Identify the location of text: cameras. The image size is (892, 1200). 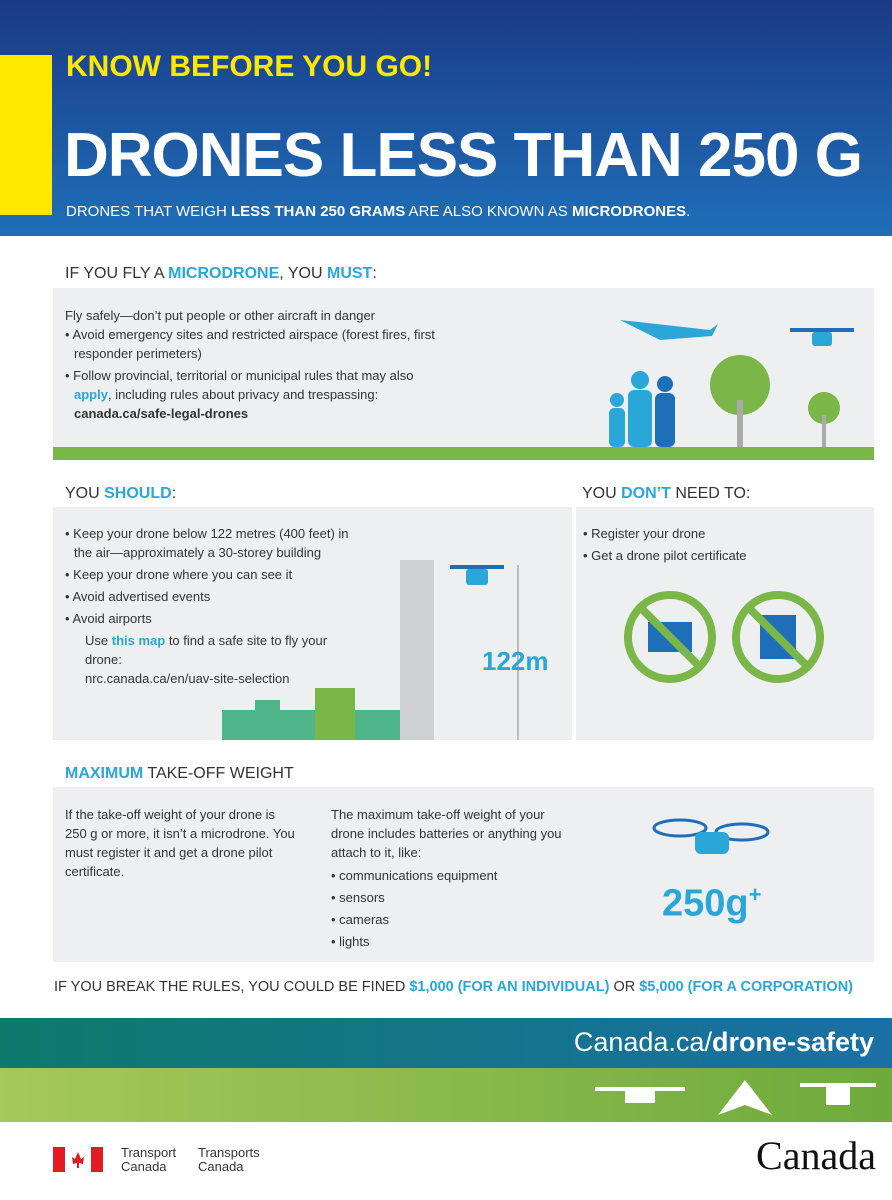
(451, 919).